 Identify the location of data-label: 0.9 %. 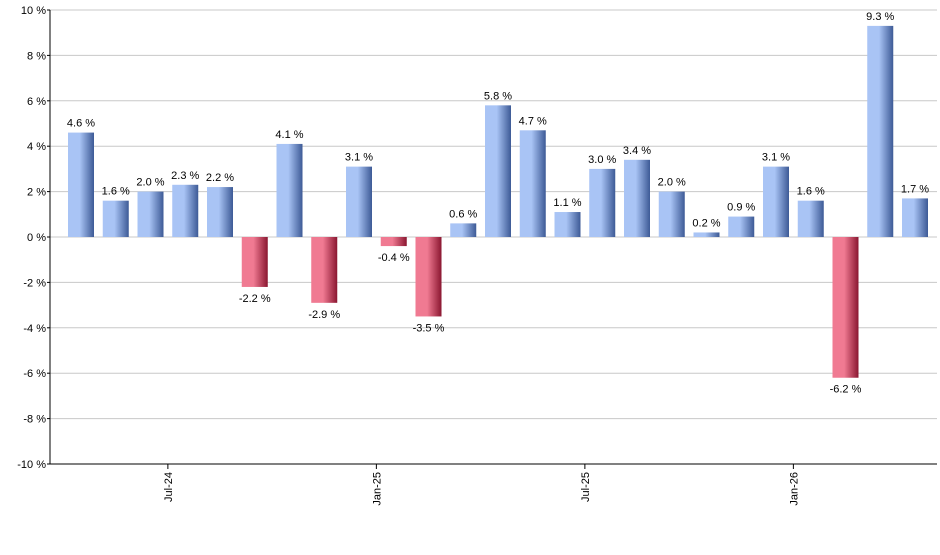
(741, 208).